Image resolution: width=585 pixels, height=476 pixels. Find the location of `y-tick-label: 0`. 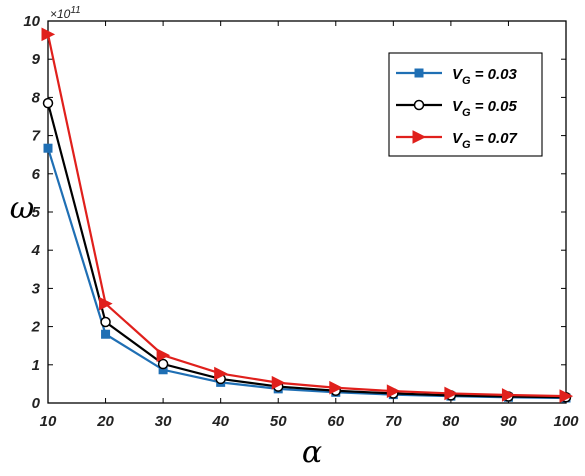

y-tick-label: 0 is located at coordinates (36, 403).